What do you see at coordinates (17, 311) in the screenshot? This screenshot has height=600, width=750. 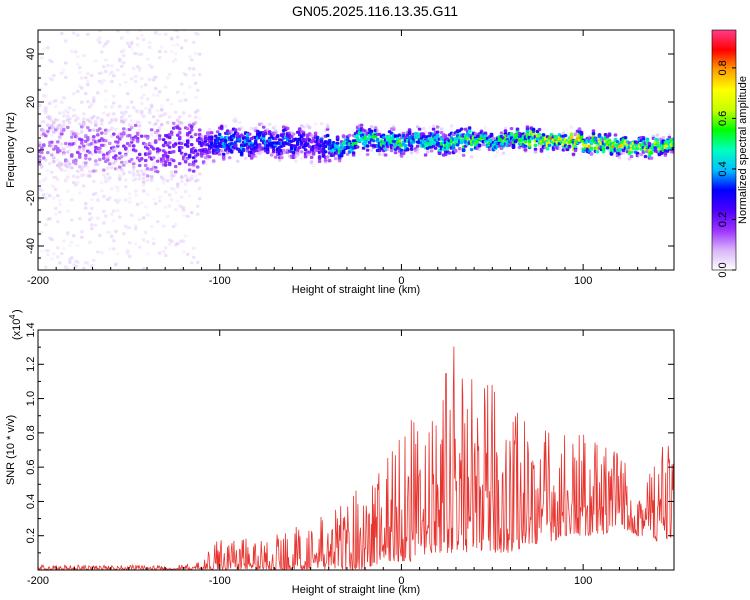 I see `snr-y-multiplier-close: )` at bounding box center [17, 311].